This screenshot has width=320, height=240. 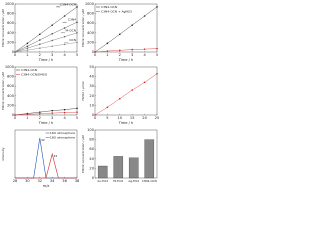 What do you see at coordinates (27, 181) in the screenshot?
I see `x-tick-label: 30` at bounding box center [27, 181].